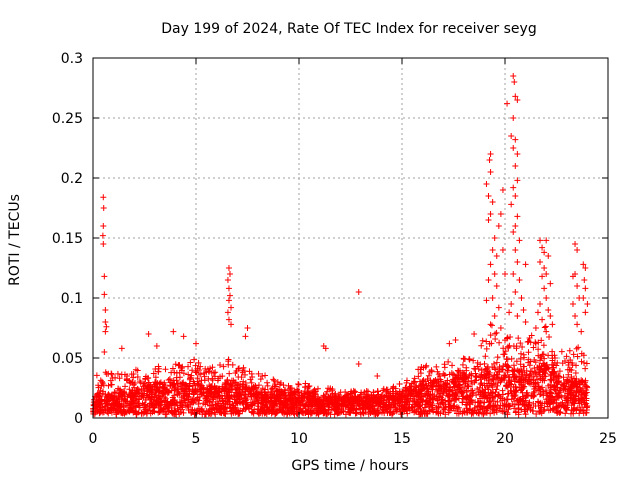 The image size is (640, 480). What do you see at coordinates (299, 439) in the screenshot?
I see `x-tick-label: 10` at bounding box center [299, 439].